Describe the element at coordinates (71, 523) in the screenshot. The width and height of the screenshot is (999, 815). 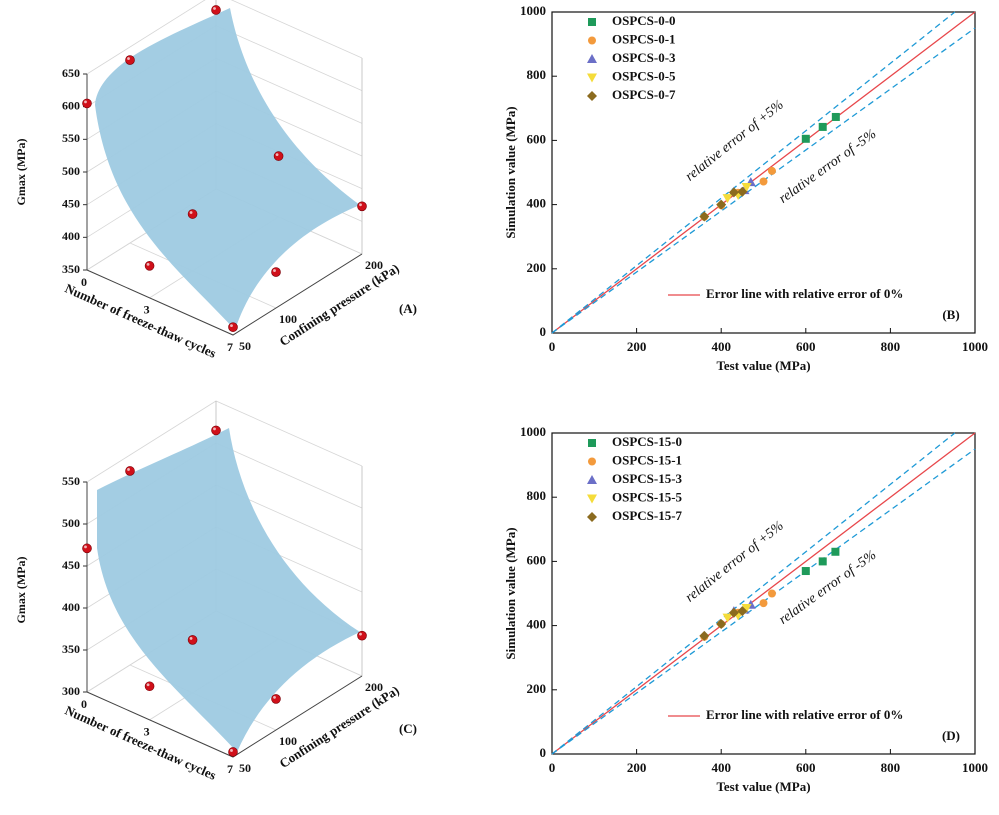
I see `z-tick-label: 500` at that location.